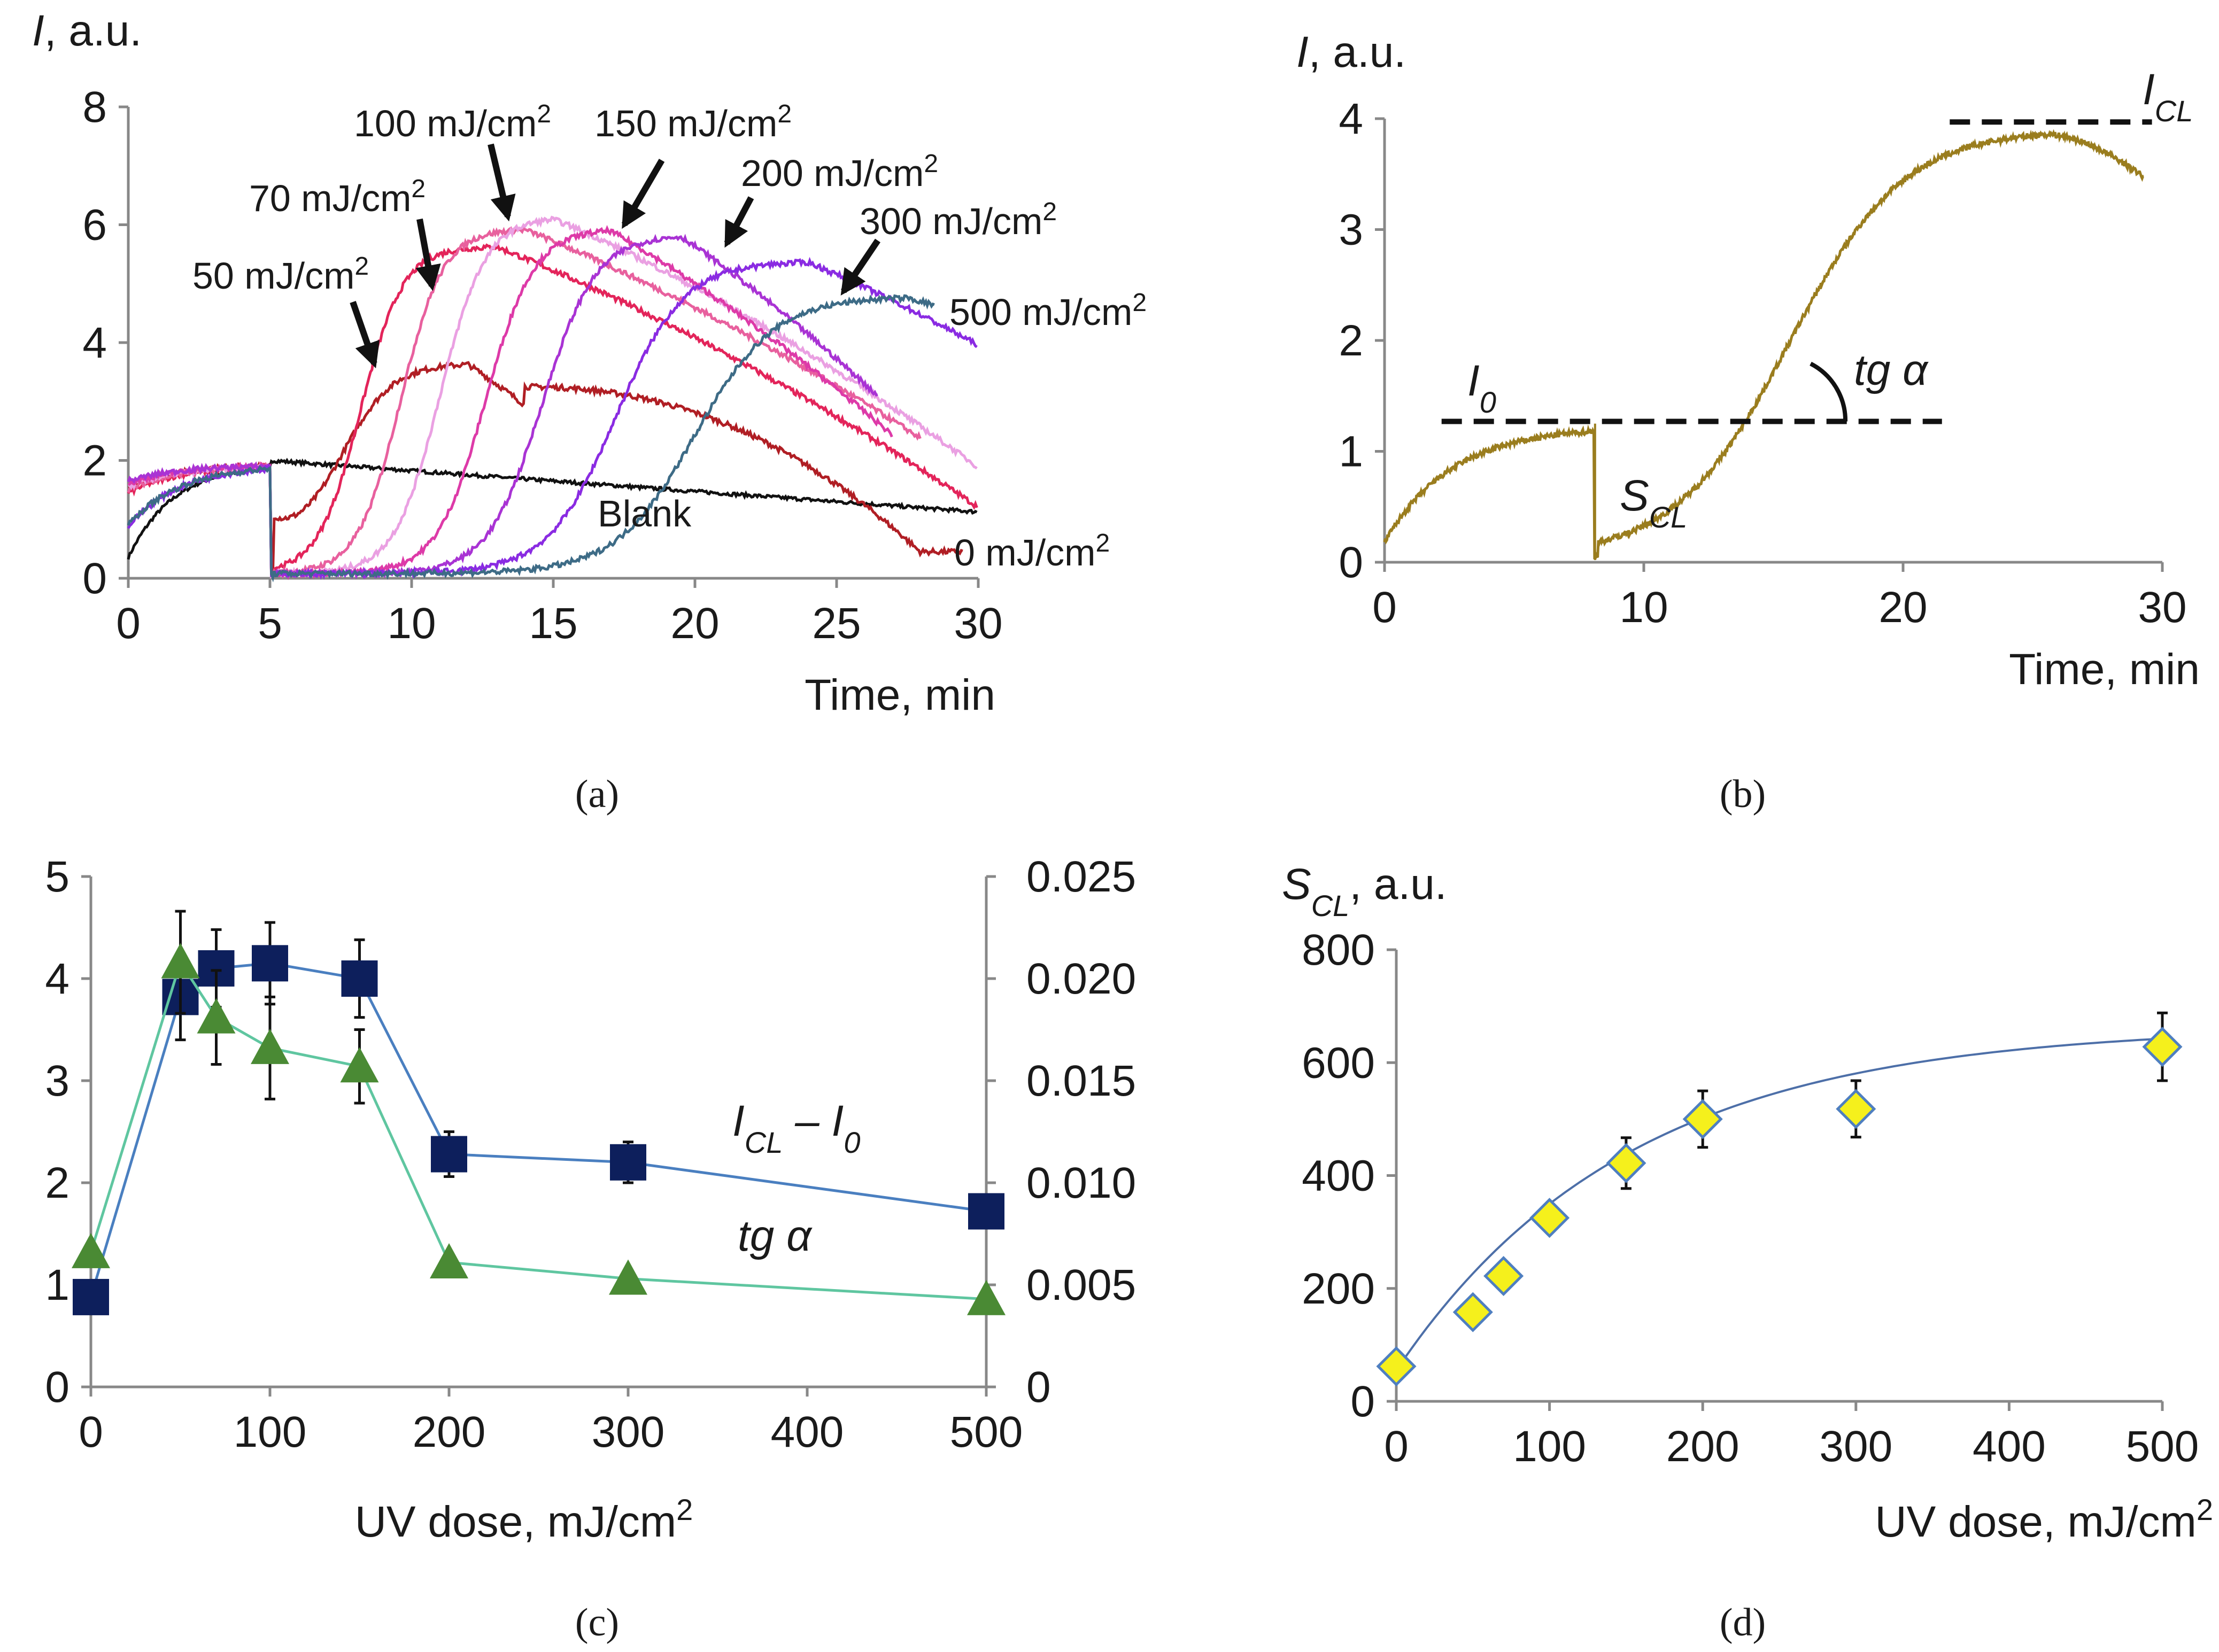  I want to click on panel-c-right-tick-label: 0.025, so click(1081, 876).